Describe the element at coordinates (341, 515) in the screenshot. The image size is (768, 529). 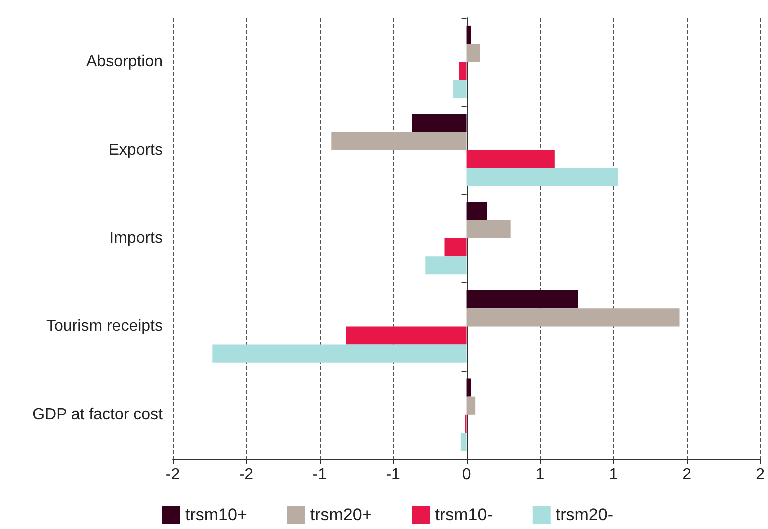
I see `legend-label: trsm20+` at that location.